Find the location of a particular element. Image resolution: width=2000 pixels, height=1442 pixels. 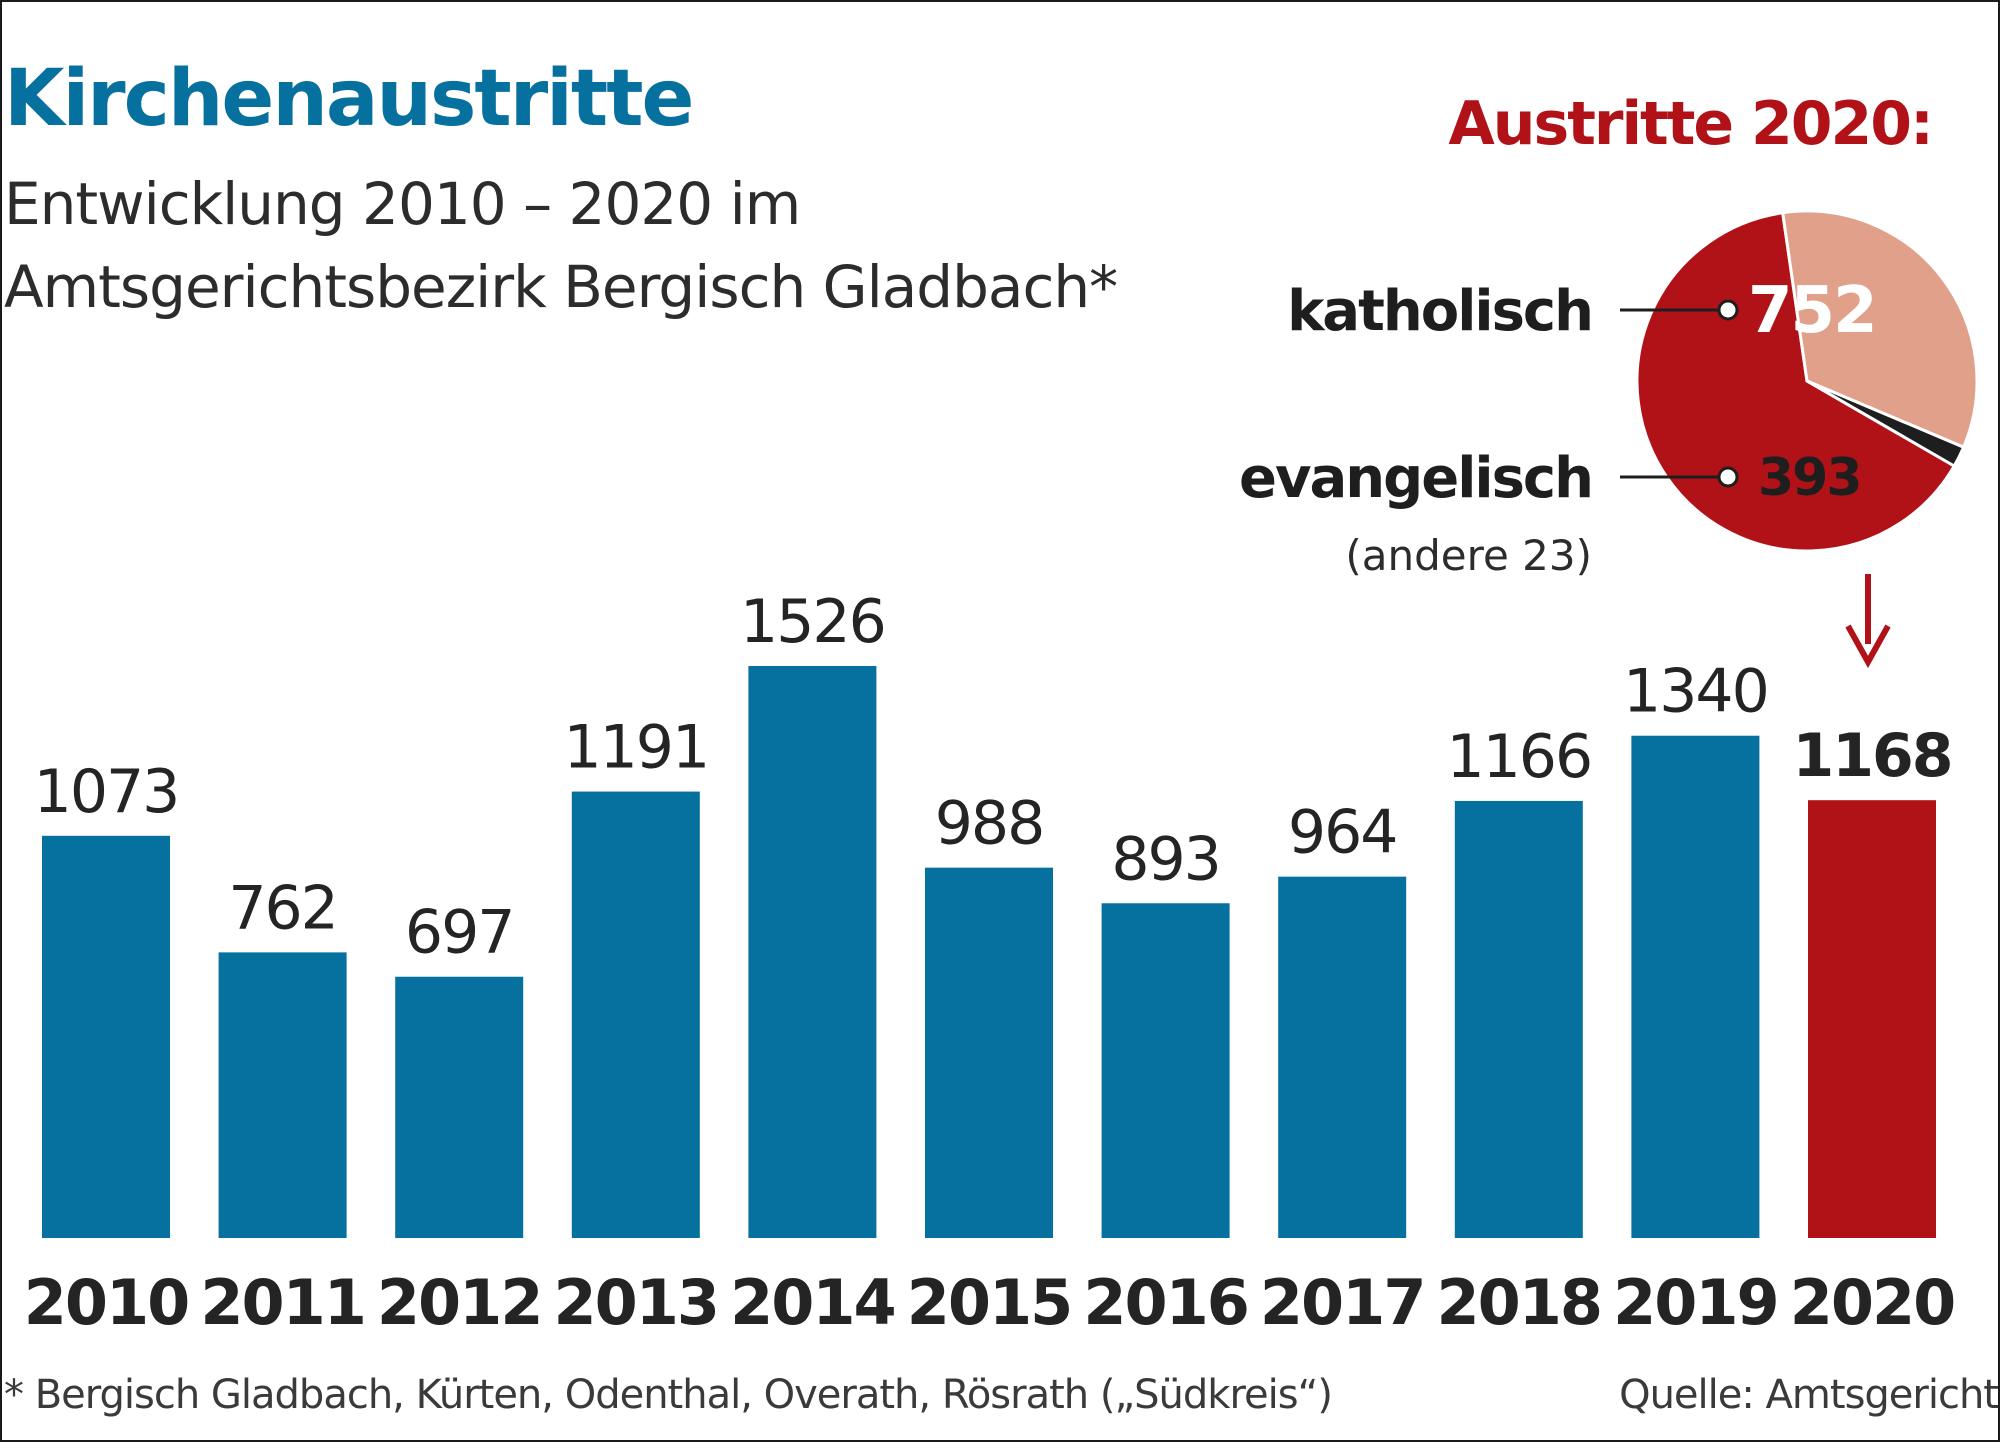

category-label-2015: 2015 is located at coordinates (989, 1302).